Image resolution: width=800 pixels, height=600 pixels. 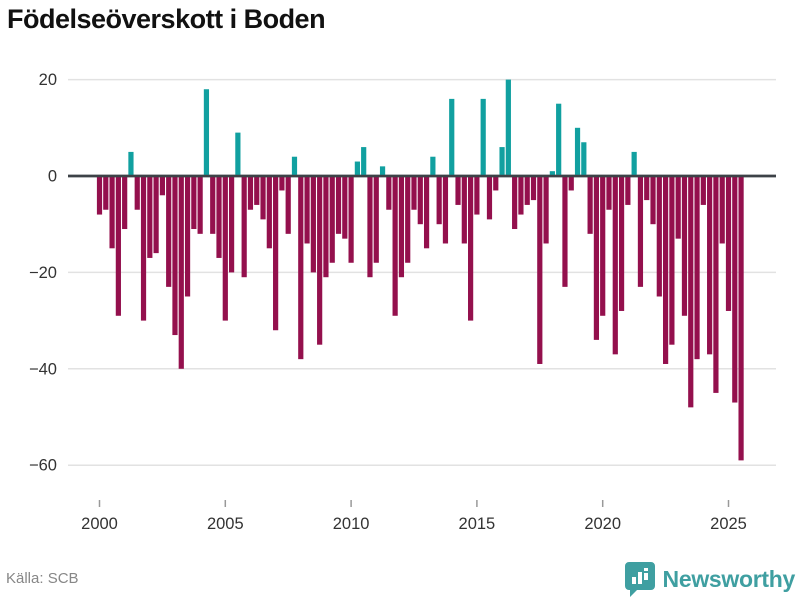 What do you see at coordinates (703, 190) in the screenshot?
I see `bar-2024-q1` at bounding box center [703, 190].